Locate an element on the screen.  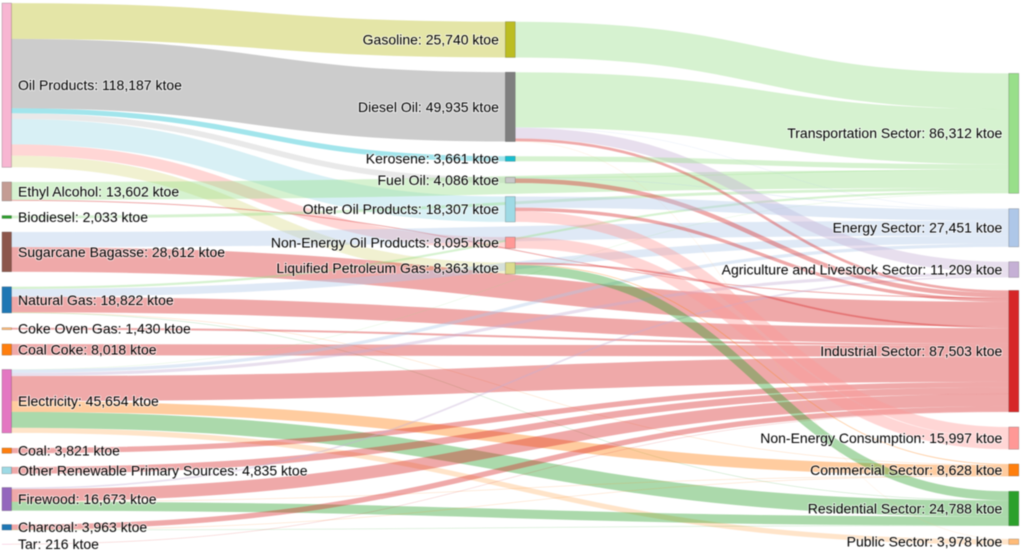
svg-text: Tar: 216 ktoe is located at coordinates (58, 544).